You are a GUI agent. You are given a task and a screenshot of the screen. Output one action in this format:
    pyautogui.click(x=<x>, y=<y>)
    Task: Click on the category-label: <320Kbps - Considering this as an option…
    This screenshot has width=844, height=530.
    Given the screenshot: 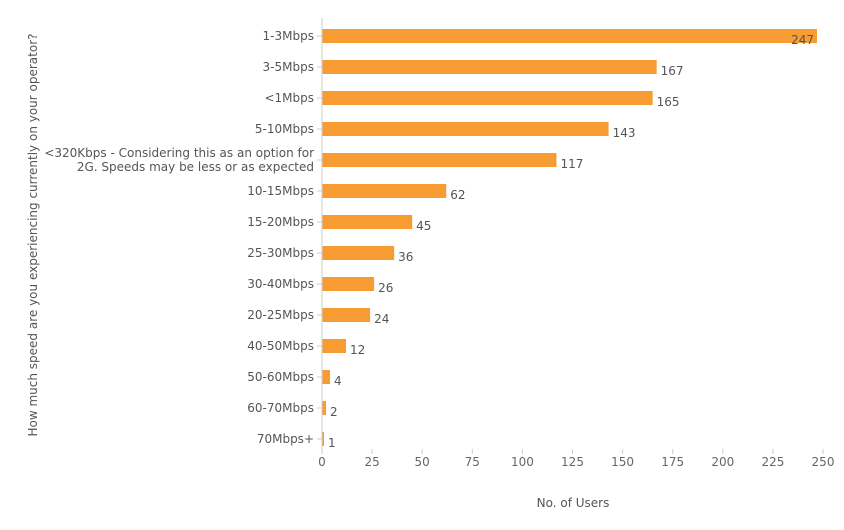 What is the action you would take?
    pyautogui.click(x=179, y=160)
    